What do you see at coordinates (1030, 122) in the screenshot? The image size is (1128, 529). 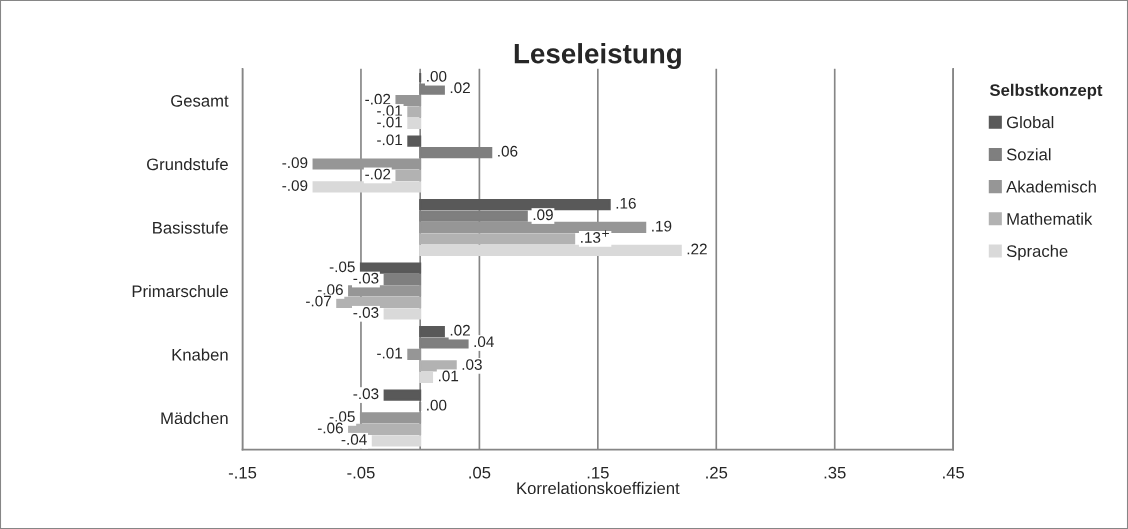 I see `legend-label: Global` at bounding box center [1030, 122].